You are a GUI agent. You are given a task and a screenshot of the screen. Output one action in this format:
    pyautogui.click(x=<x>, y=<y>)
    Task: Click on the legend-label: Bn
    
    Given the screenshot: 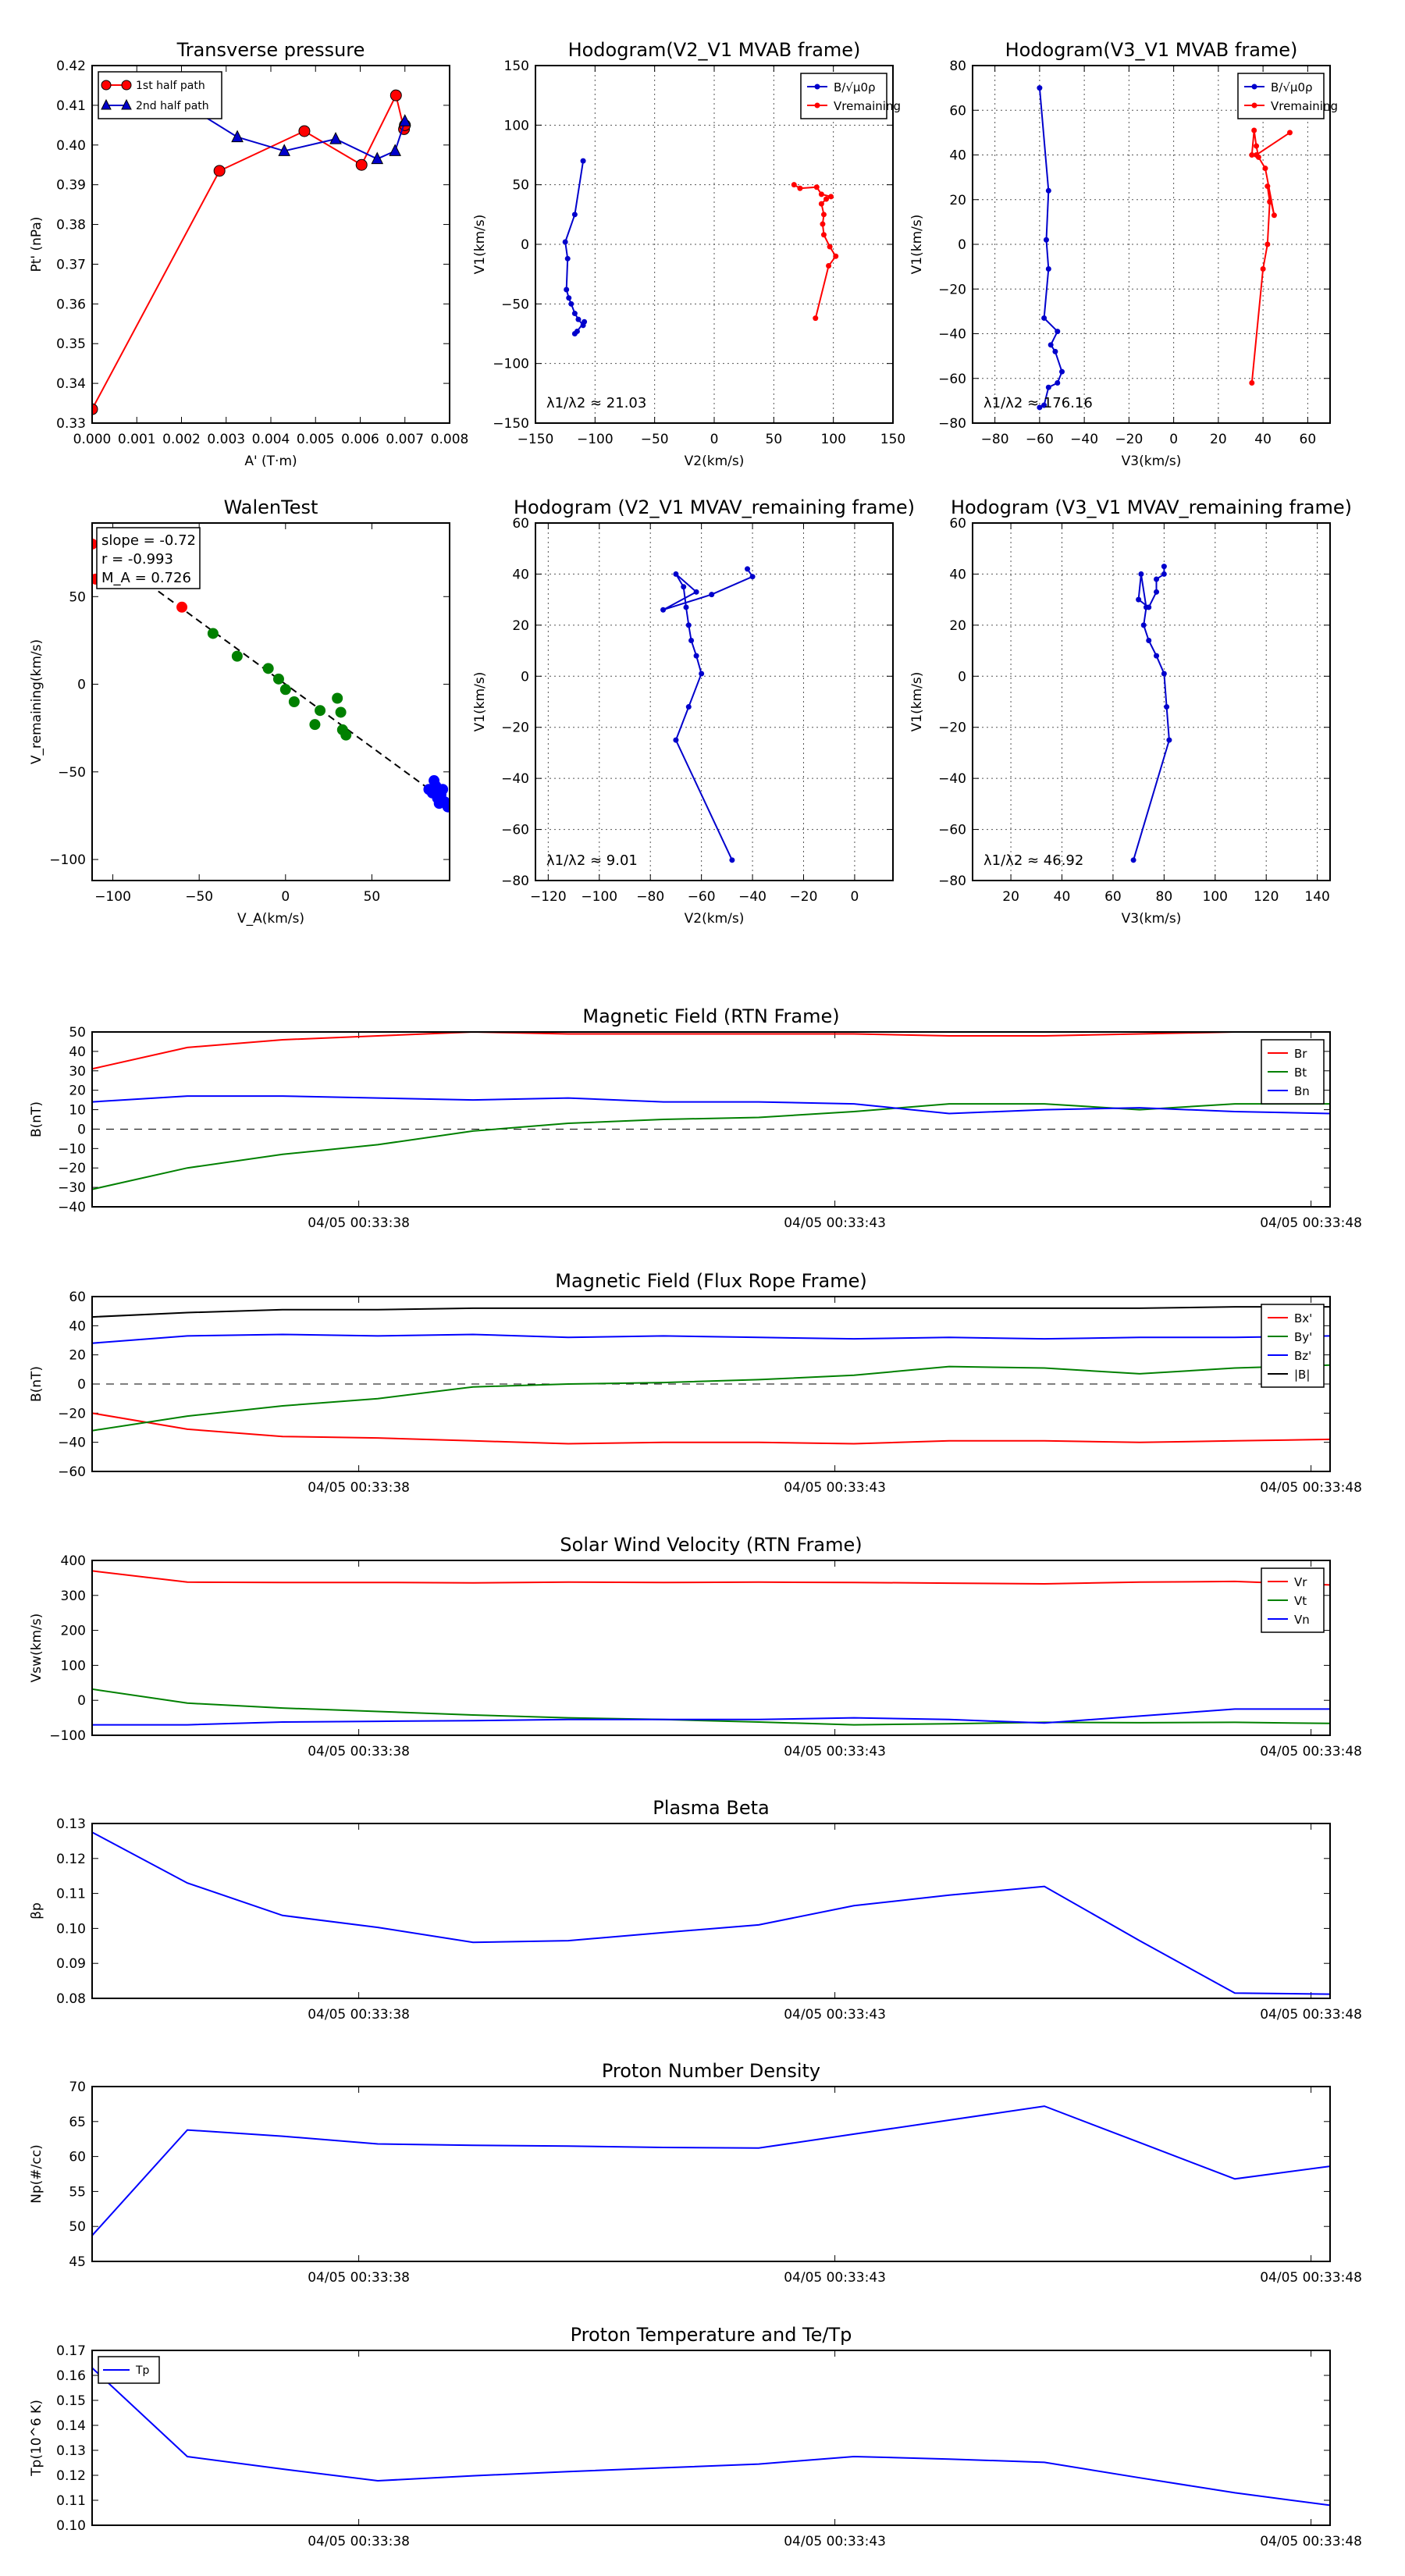 What is the action you would take?
    pyautogui.click(x=1302, y=1091)
    